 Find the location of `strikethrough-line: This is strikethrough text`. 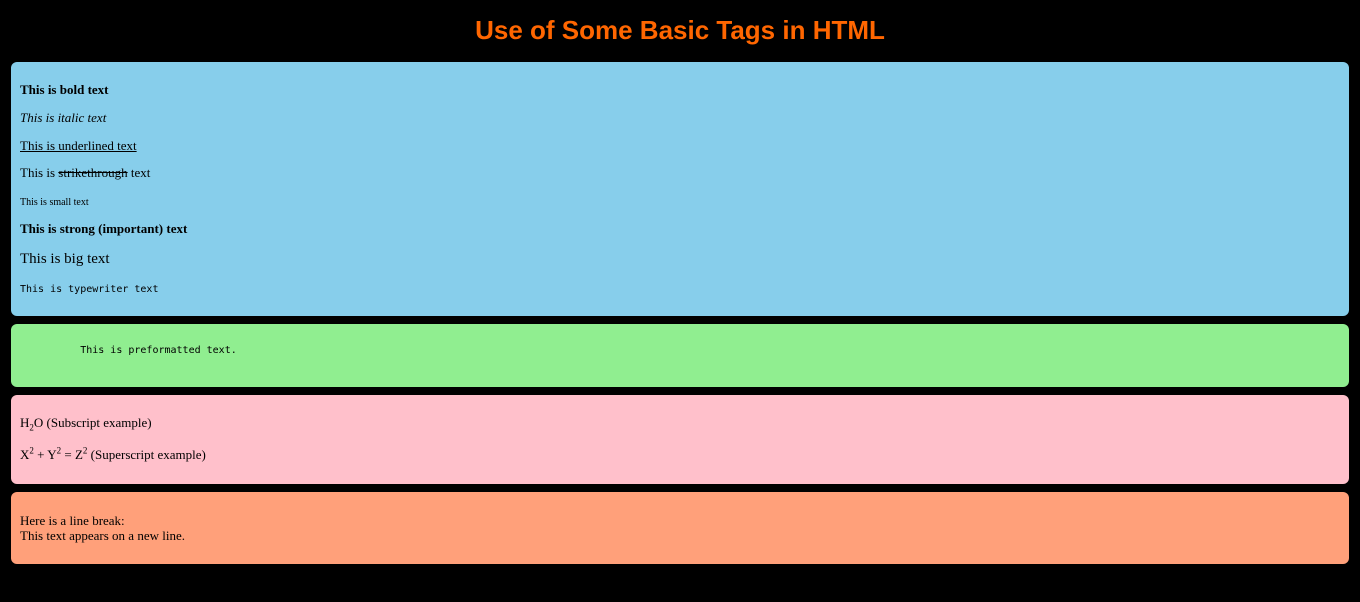

strikethrough-line: This is strikethrough text is located at coordinates (85, 173).